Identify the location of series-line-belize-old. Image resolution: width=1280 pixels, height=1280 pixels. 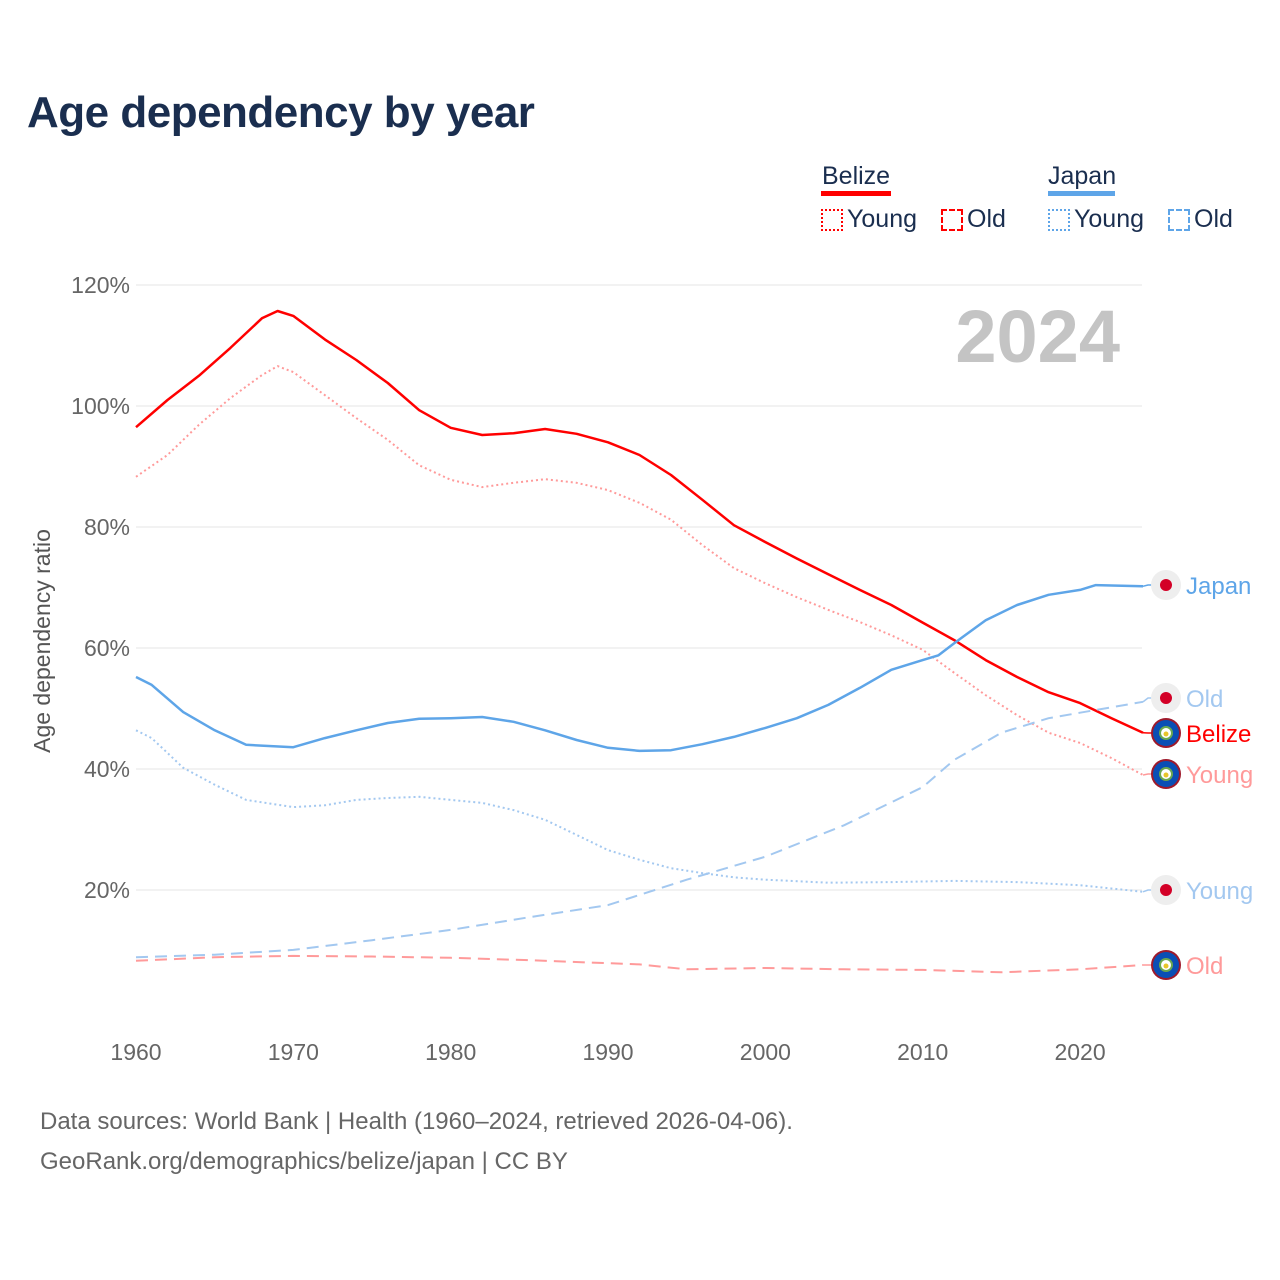
(639, 964).